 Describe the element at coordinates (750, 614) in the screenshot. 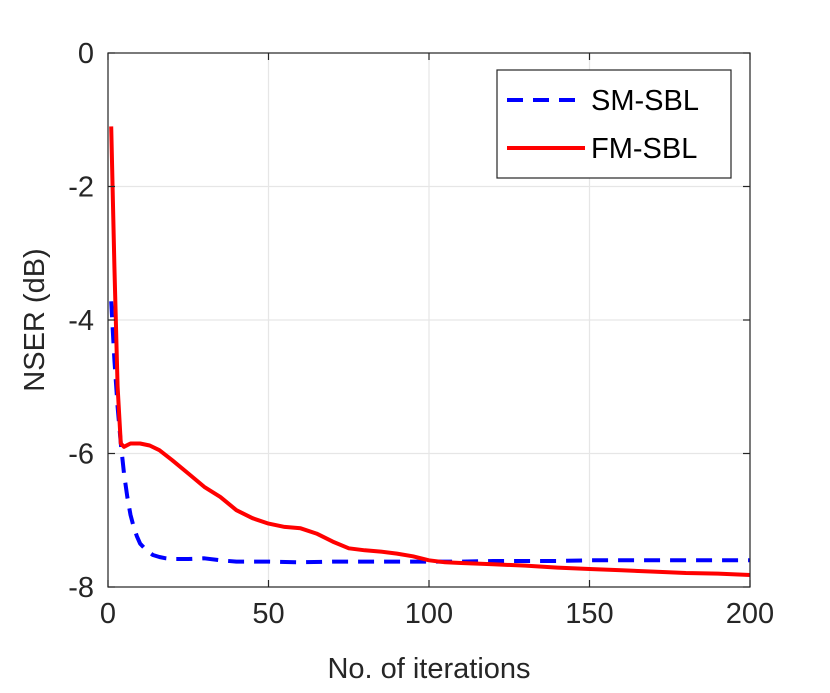

I see `x-tick-label: 200` at that location.